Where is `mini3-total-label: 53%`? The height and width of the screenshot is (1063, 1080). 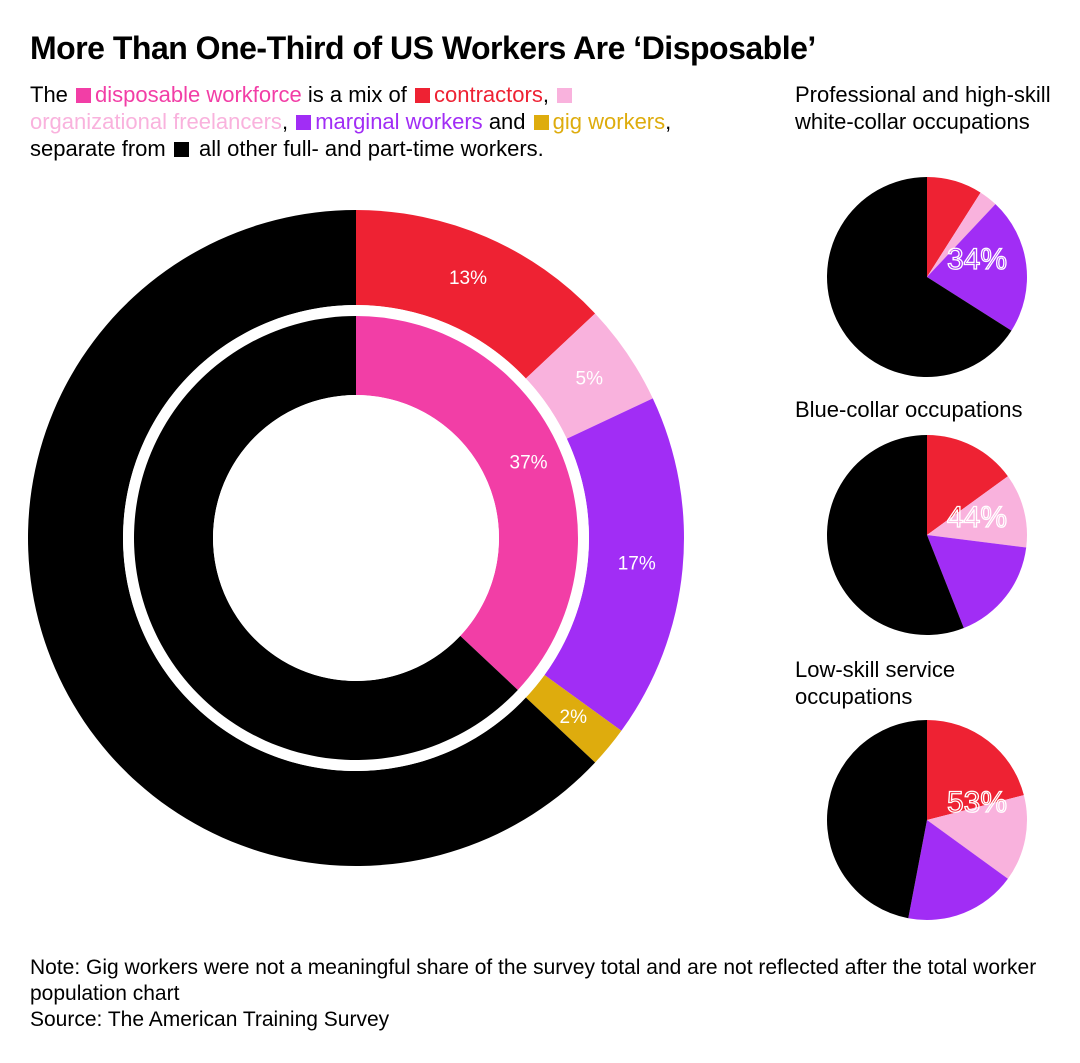 mini3-total-label: 53% is located at coordinates (977, 802).